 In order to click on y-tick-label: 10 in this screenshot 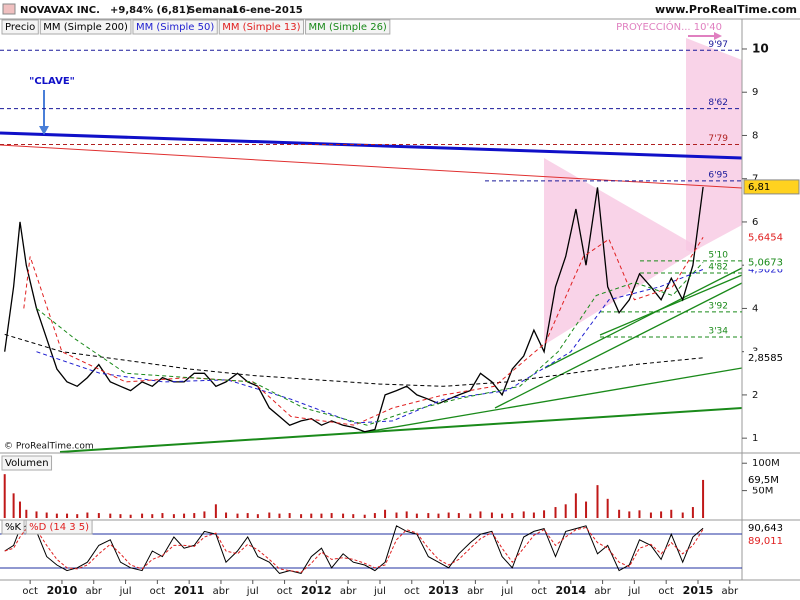, I will do `click(760, 48)`.